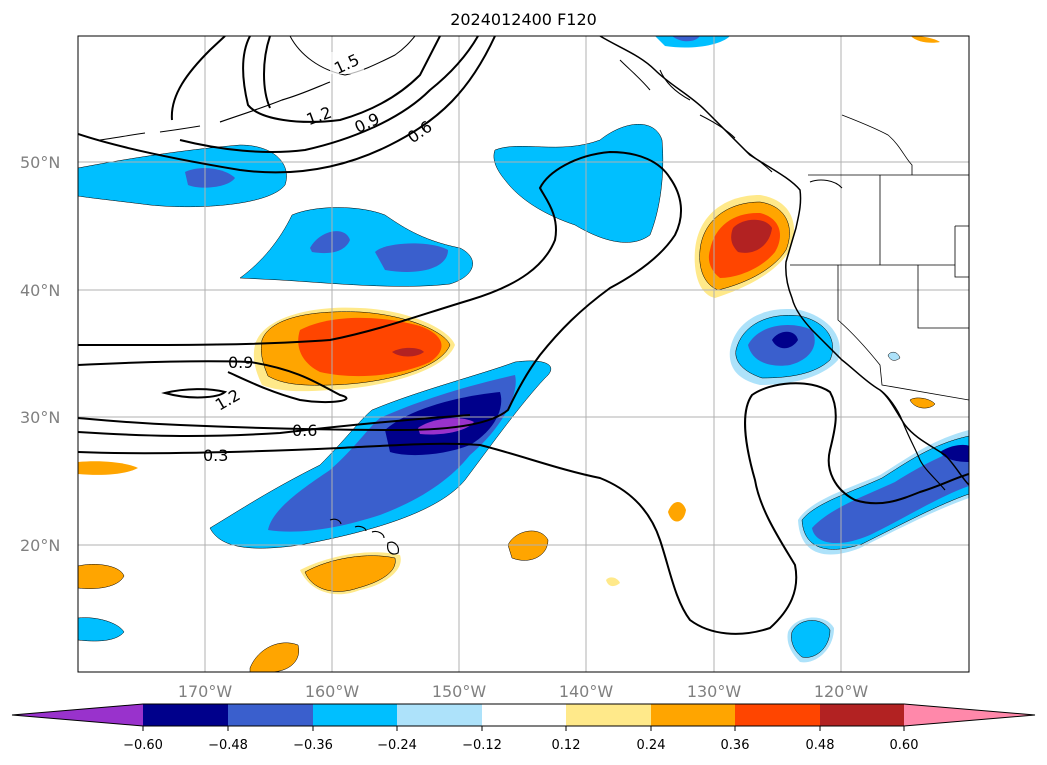 This screenshot has height=765, width=1047. Describe the element at coordinates (40, 354) in the screenshot. I see `latitude-labels: 50°N 40°N 30°N 20°N` at that location.